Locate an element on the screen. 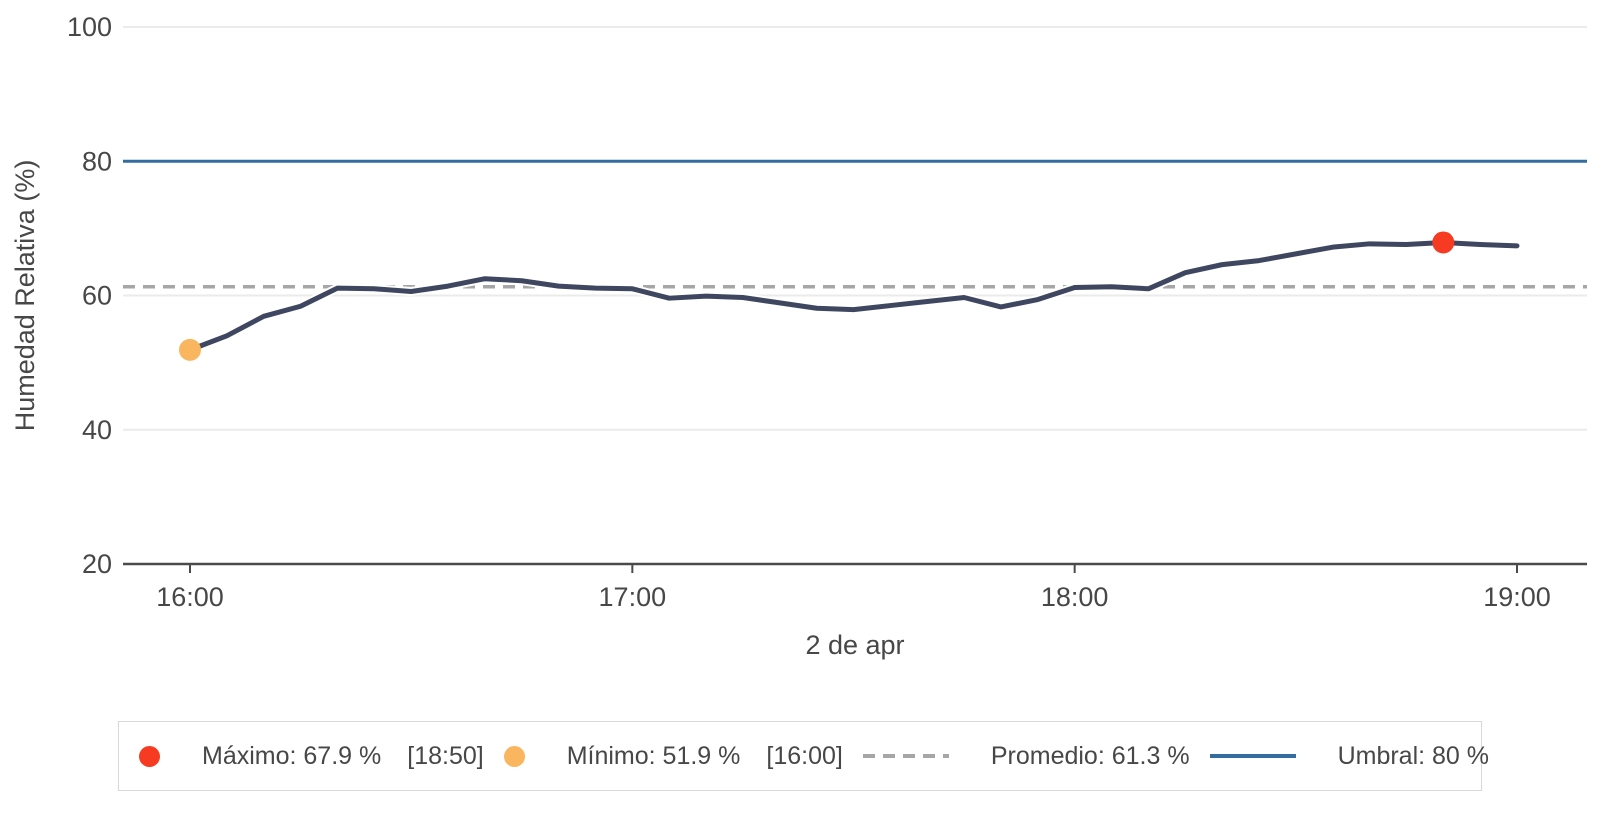  x-axis-title: 2 de apr is located at coordinates (854, 645).